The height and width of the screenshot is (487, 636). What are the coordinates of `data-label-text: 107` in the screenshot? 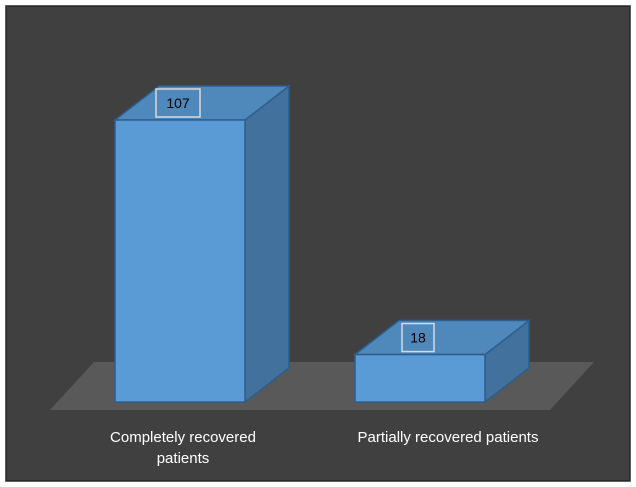 It's located at (178, 103).